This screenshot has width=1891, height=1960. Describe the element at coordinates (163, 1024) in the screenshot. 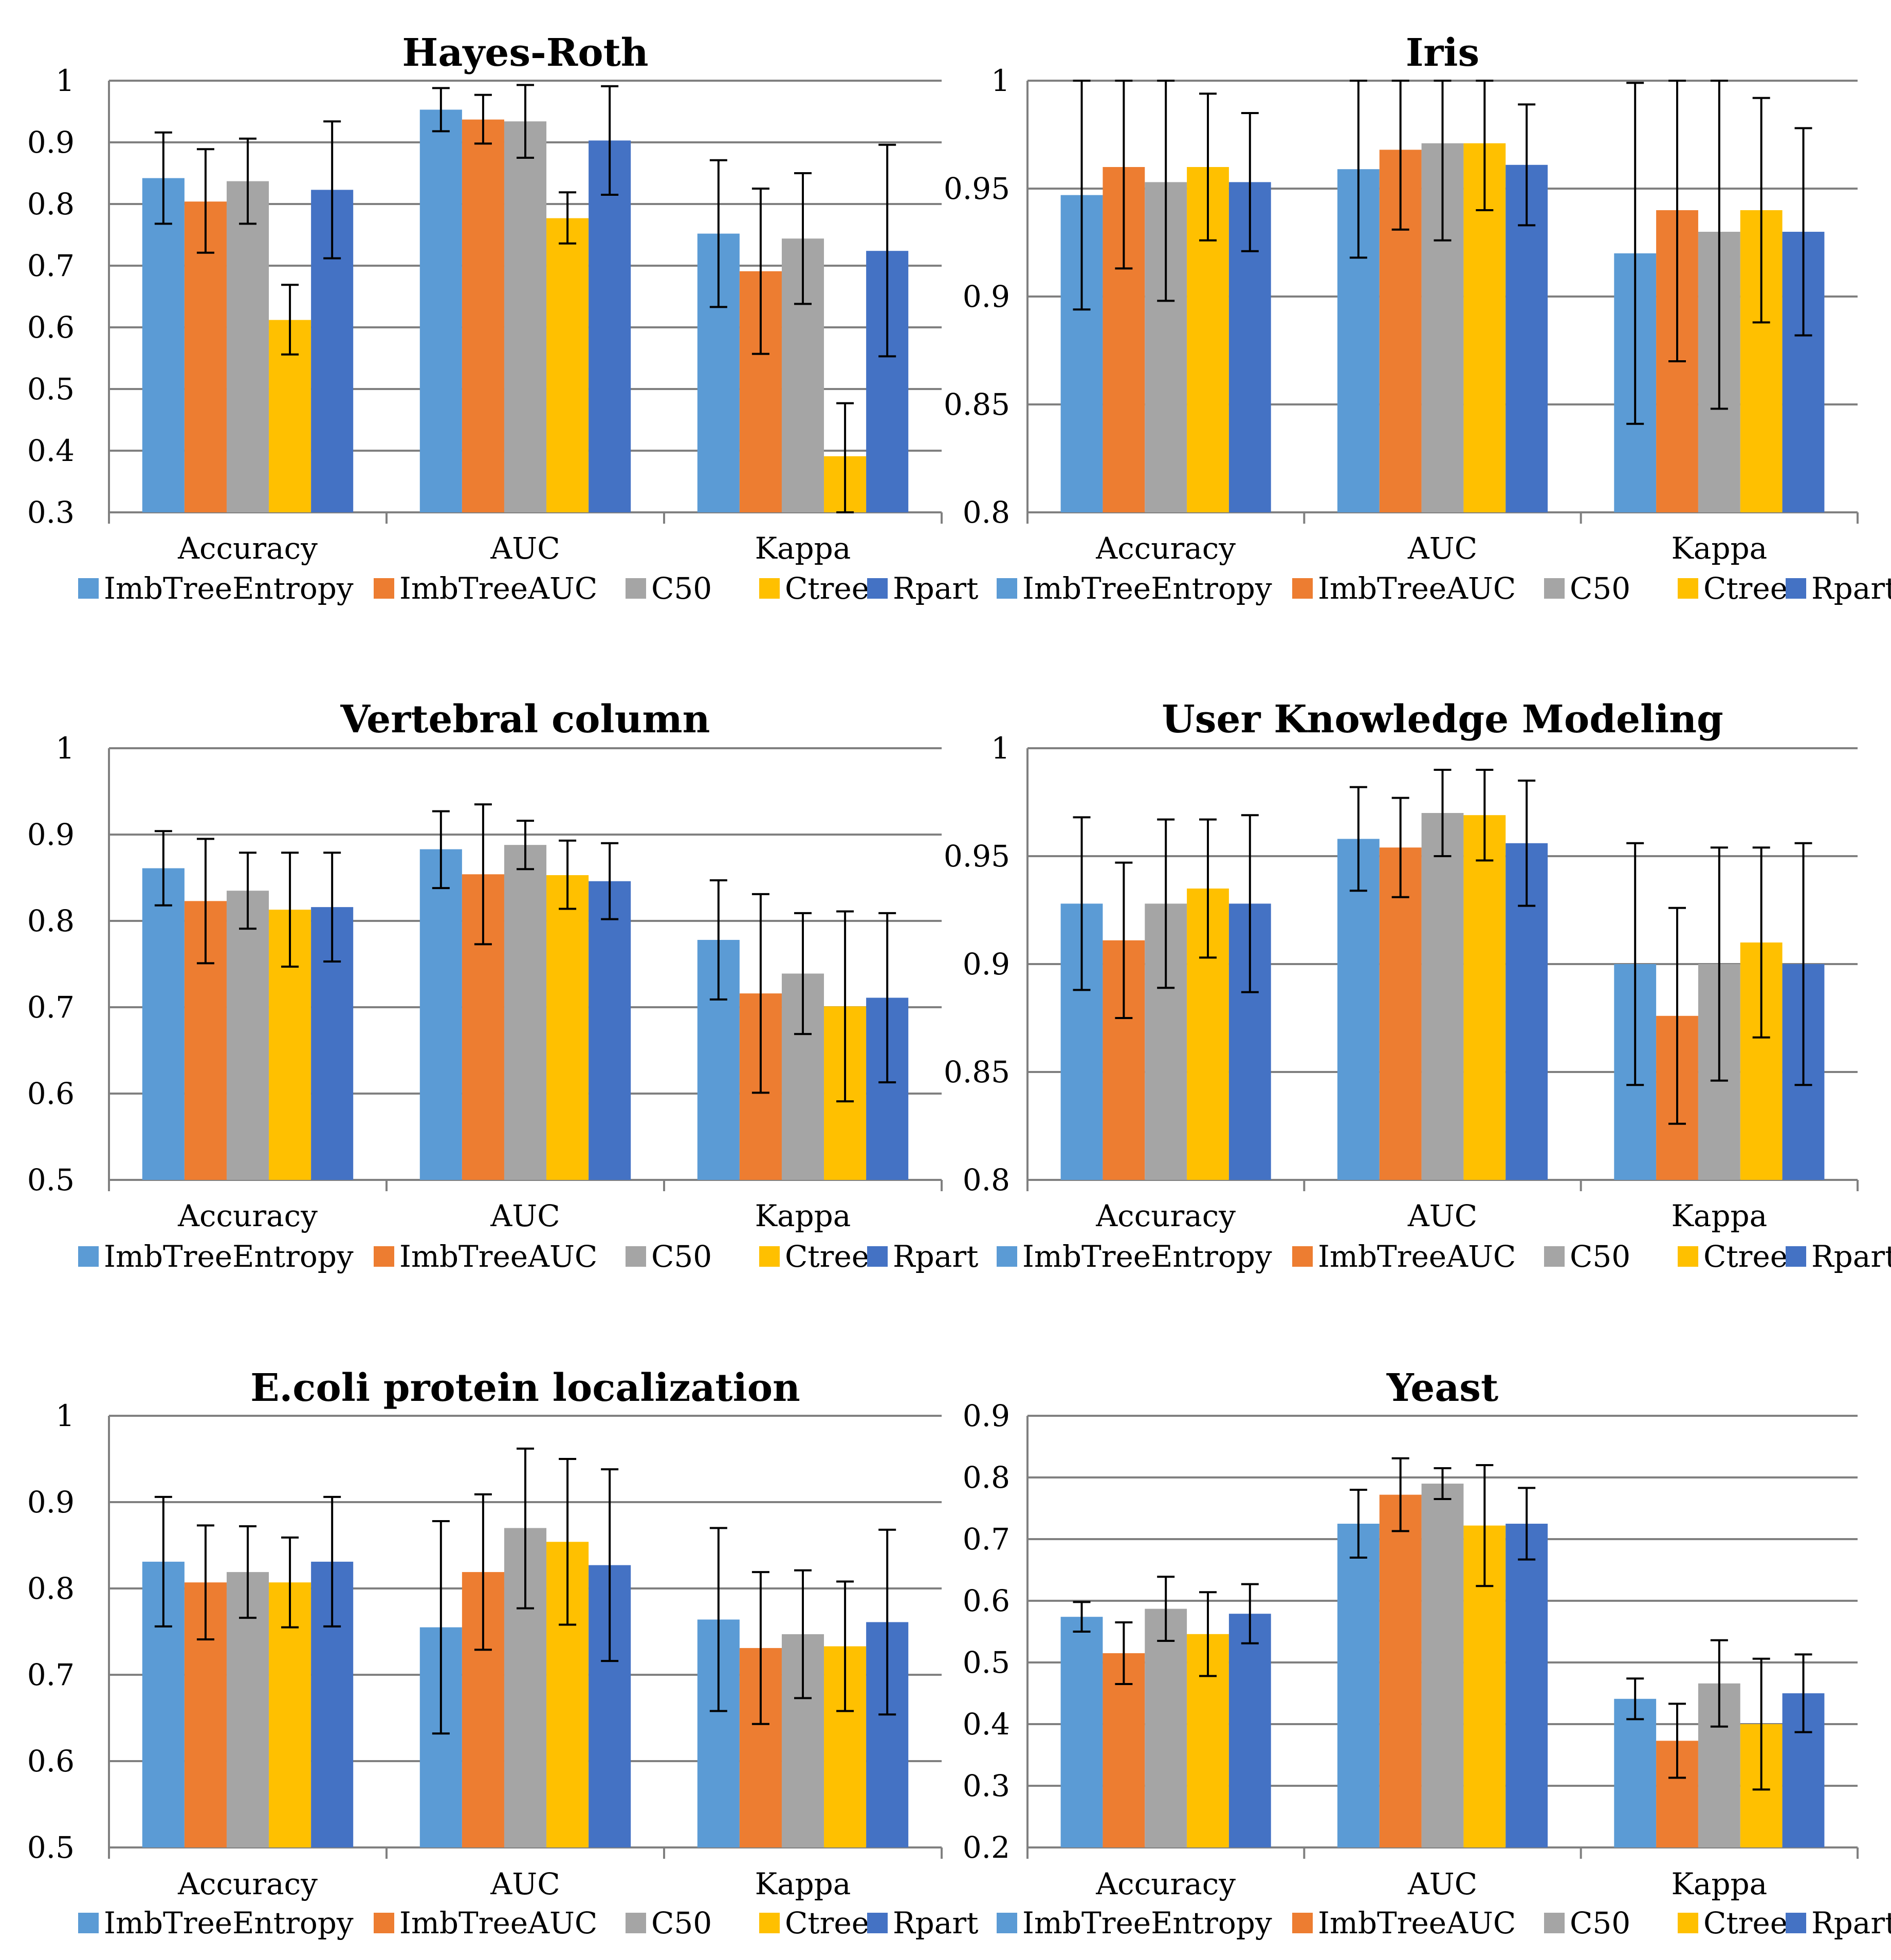

I see `bar-imbtreeentropy-accuracy` at that location.